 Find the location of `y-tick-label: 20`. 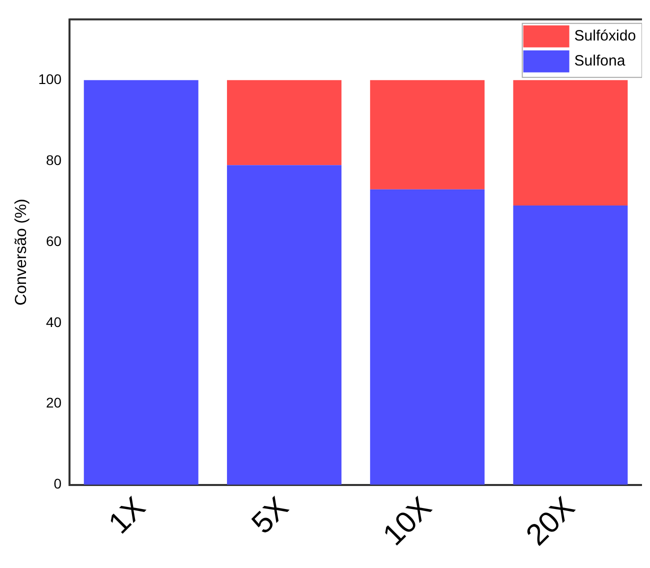

y-tick-label: 20 is located at coordinates (54, 402).